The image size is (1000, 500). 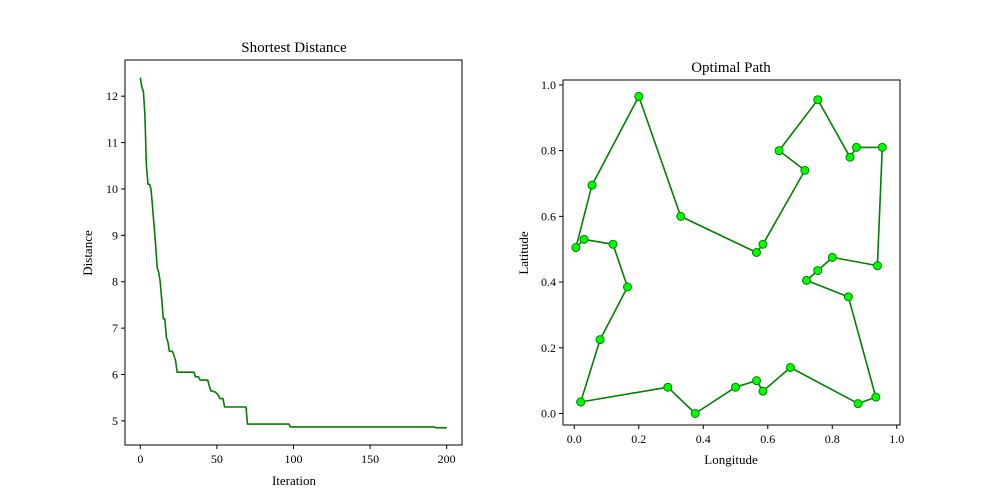 I want to click on x-tick-label: 1.0, so click(x=896, y=439).